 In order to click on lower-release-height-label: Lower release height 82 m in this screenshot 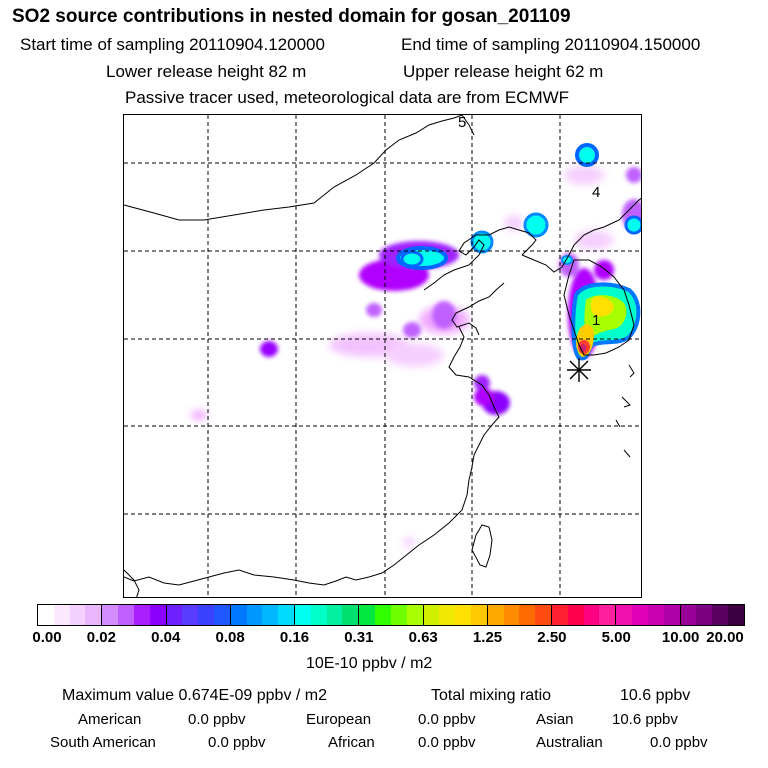, I will do `click(206, 71)`.